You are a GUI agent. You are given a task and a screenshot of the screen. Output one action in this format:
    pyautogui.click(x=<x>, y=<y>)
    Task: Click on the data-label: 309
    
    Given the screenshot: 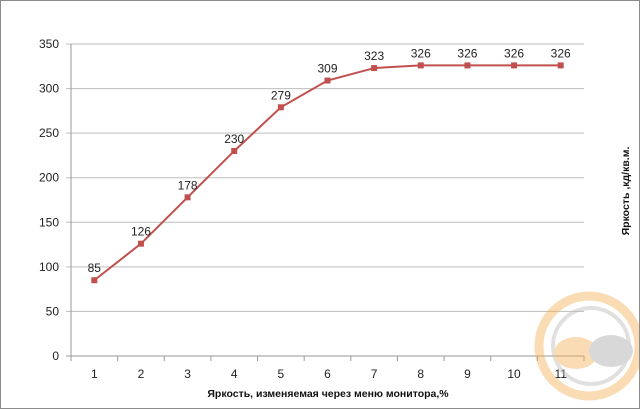 What is the action you would take?
    pyautogui.click(x=327, y=69)
    